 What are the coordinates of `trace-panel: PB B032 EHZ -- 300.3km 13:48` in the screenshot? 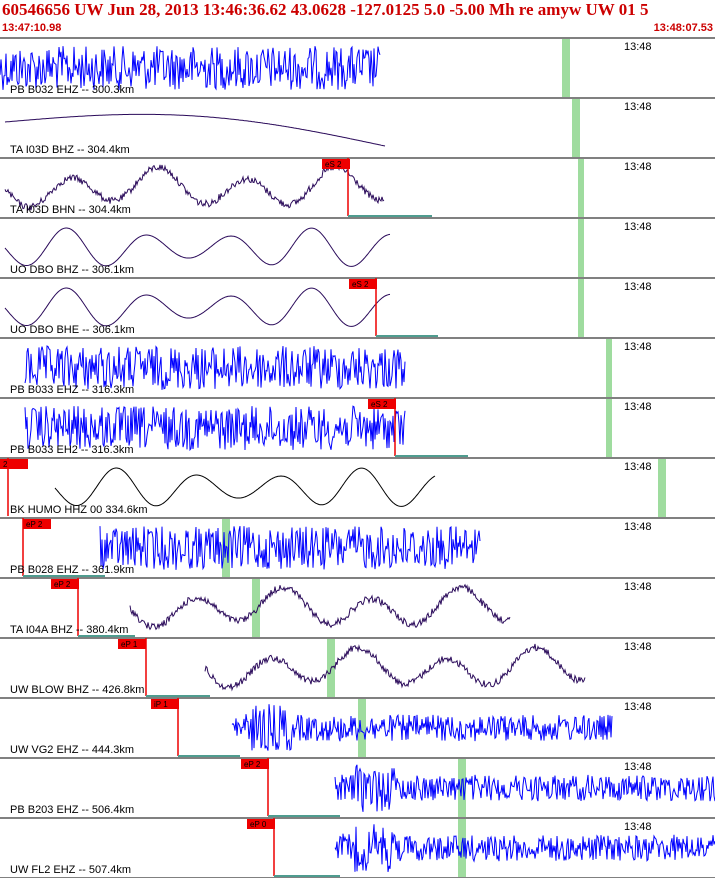 It's located at (357, 67).